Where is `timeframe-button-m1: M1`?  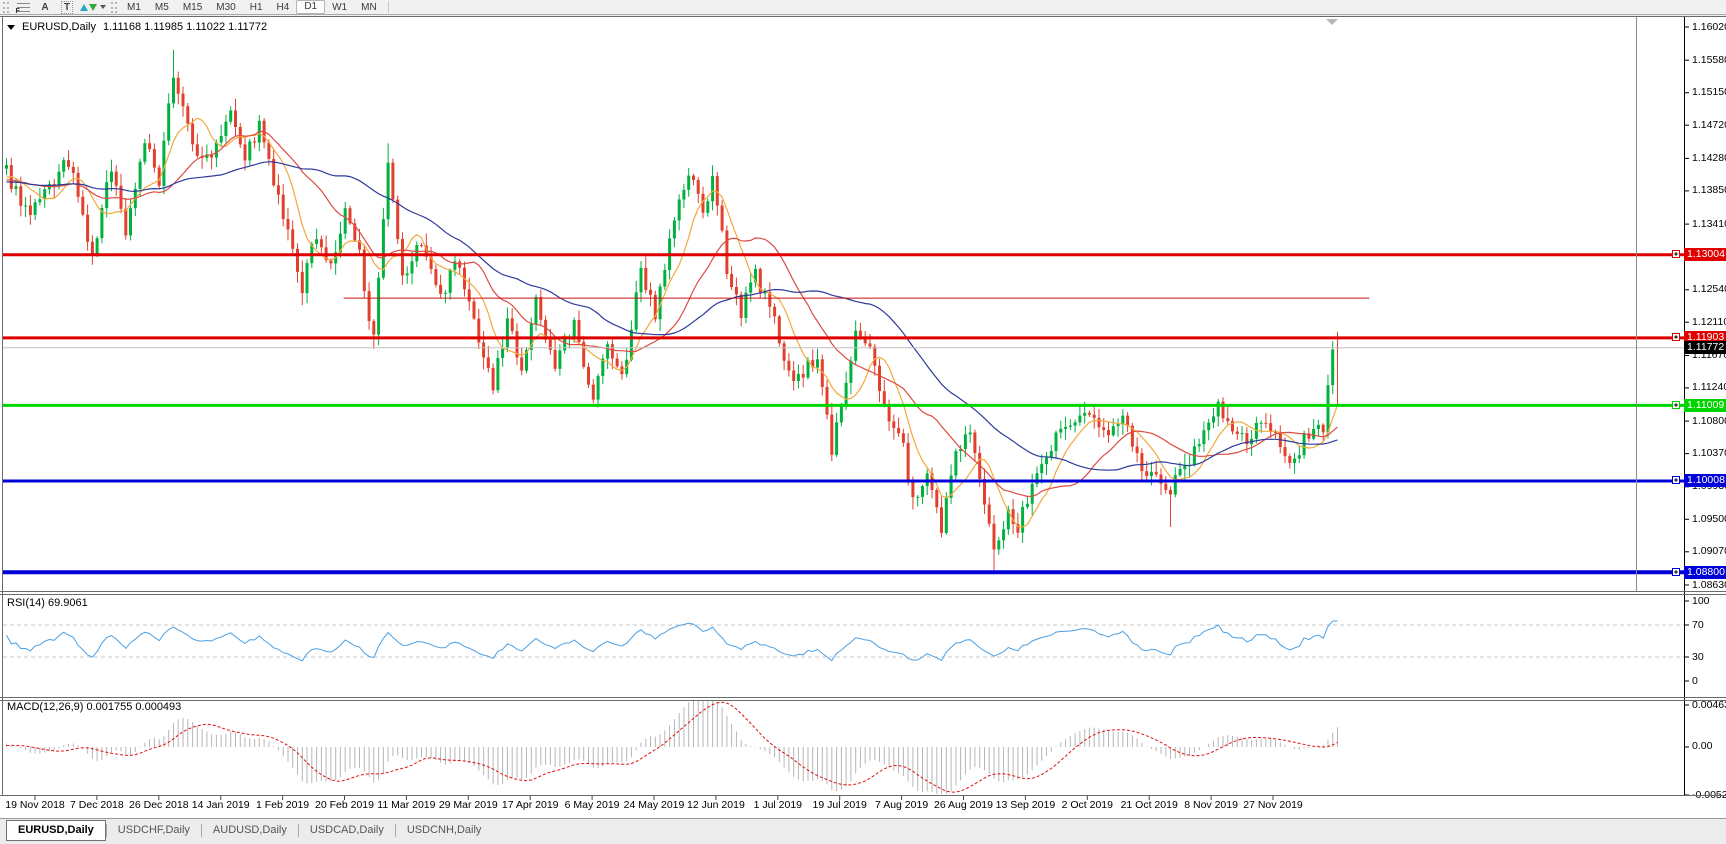
timeframe-button-m1: M1 is located at coordinates (134, 7).